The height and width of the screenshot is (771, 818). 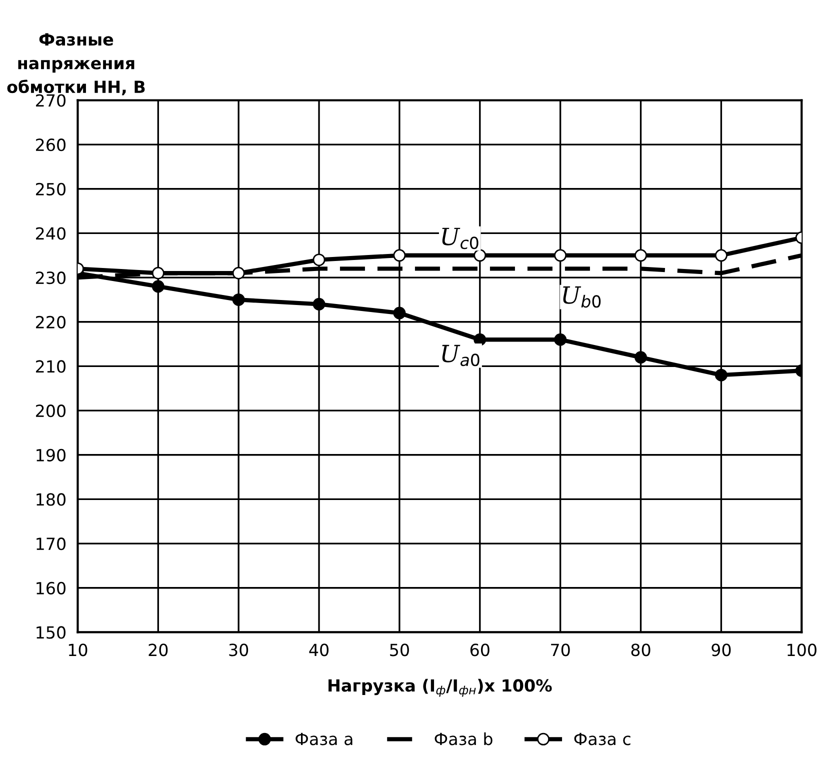 What do you see at coordinates (802, 650) in the screenshot?
I see `x-tick-label: 100` at bounding box center [802, 650].